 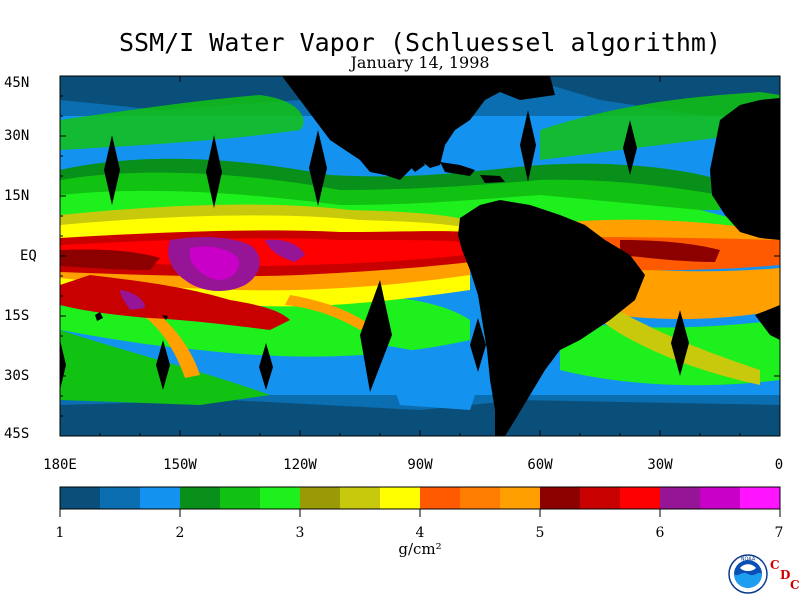 I want to click on lon-label-120w: 120W, so click(x=300, y=465).